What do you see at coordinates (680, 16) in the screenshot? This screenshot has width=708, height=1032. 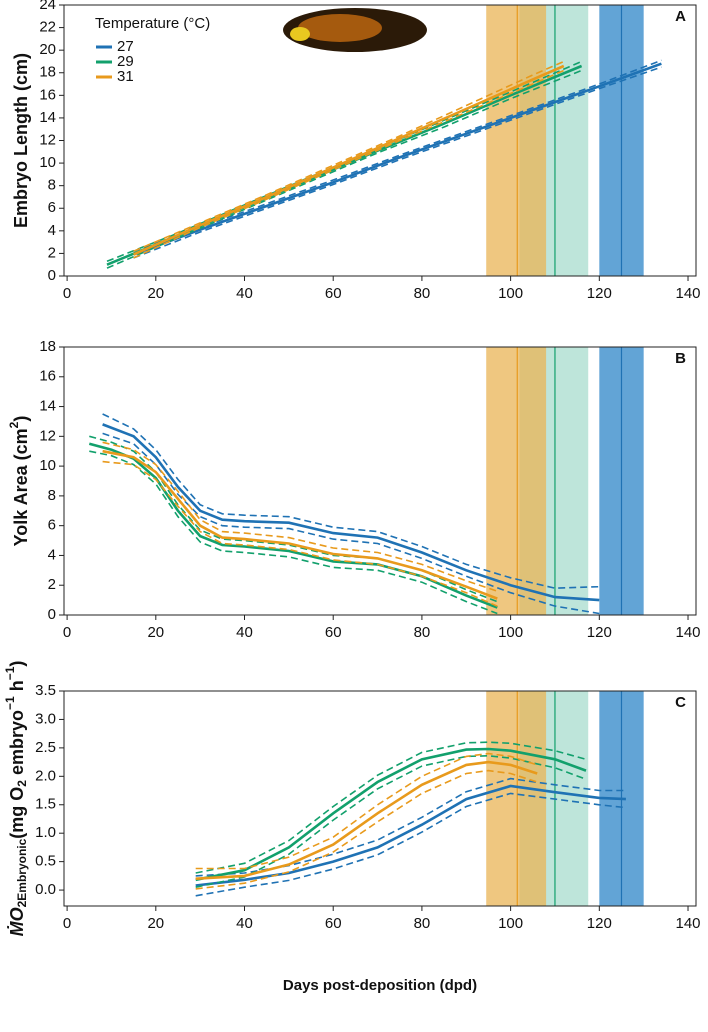 I see `panel-label: A` at bounding box center [680, 16].